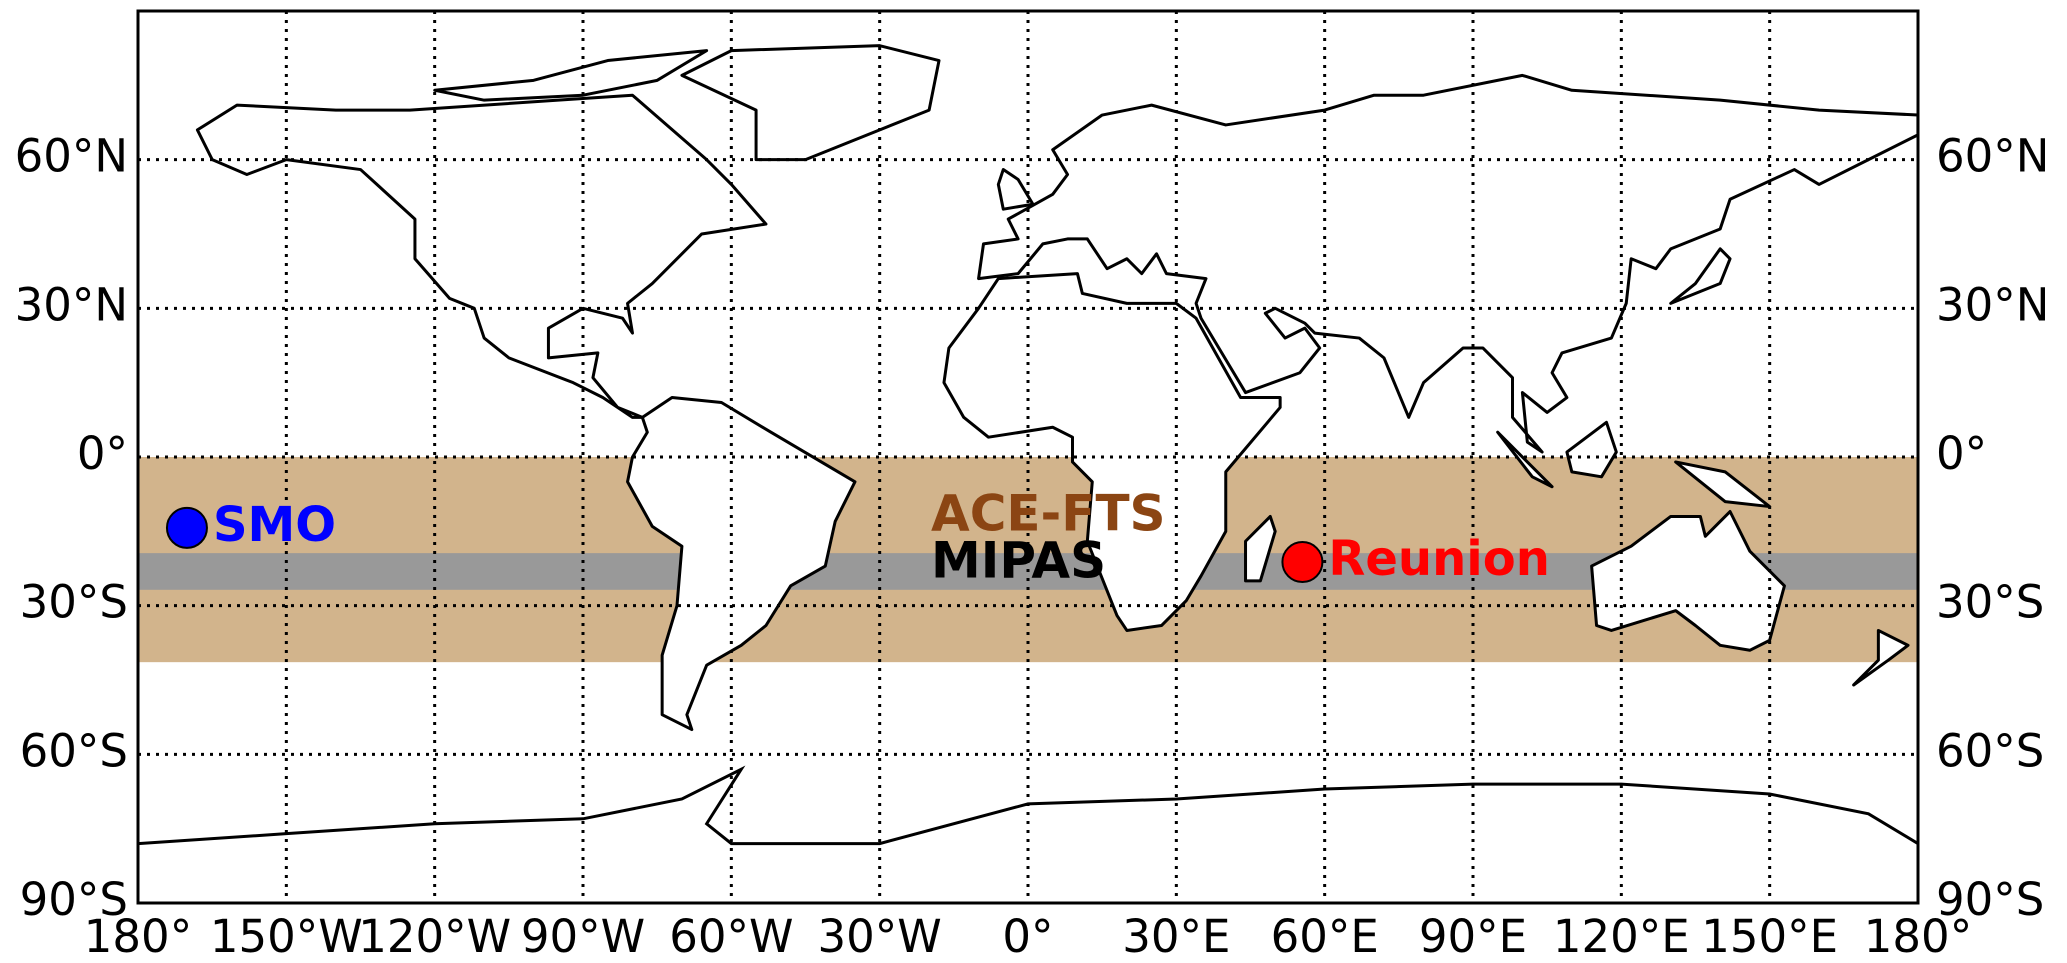 This screenshot has width=2067, height=963. What do you see at coordinates (102, 453) in the screenshot?
I see `y-tick-label: 0°` at bounding box center [102, 453].